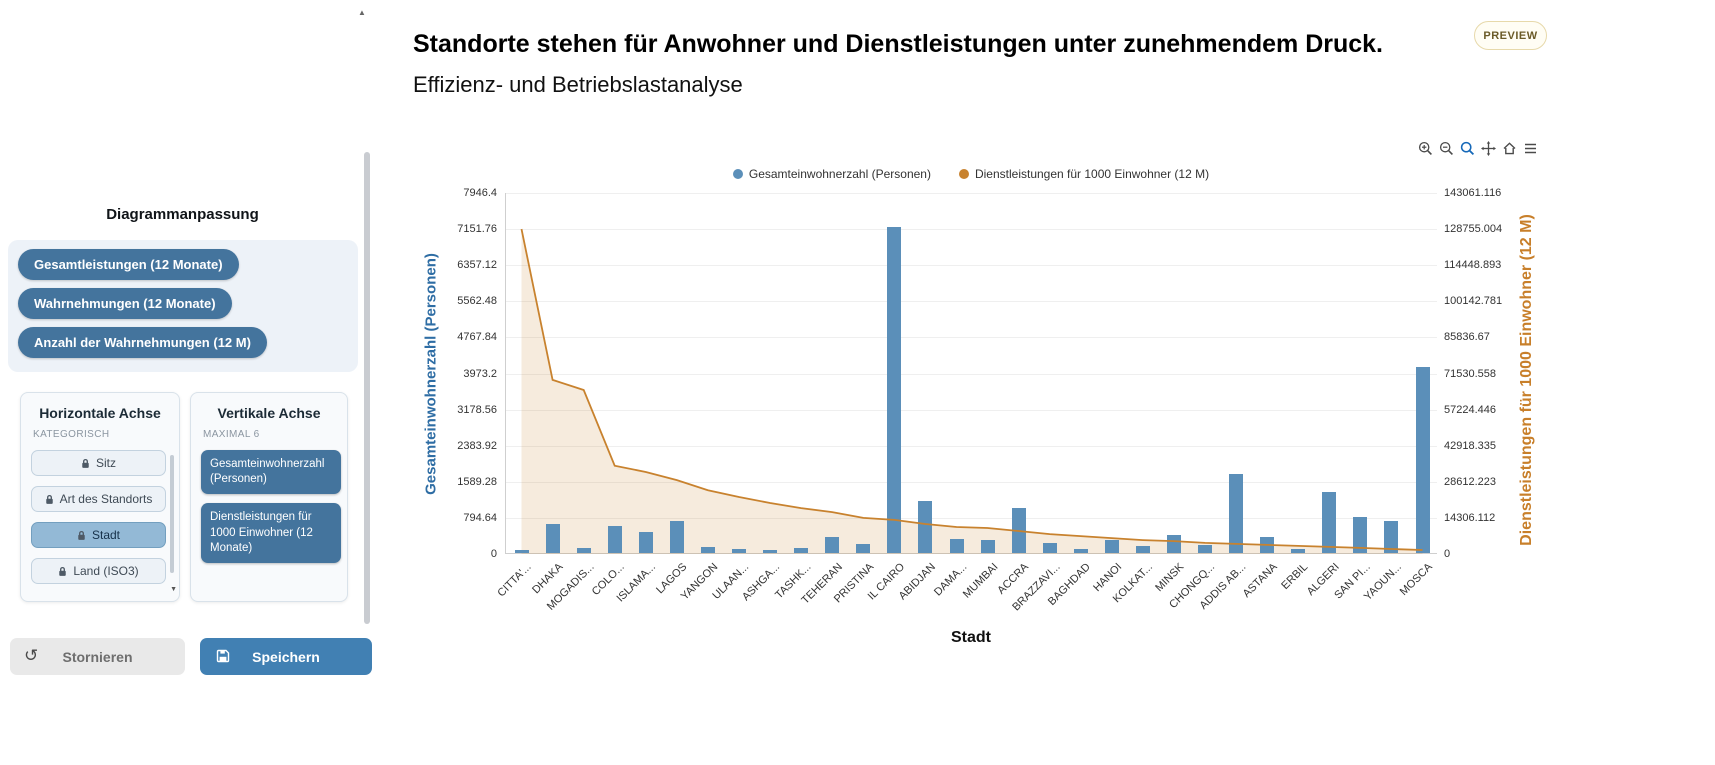 Image resolution: width=1715 pixels, height=765 pixels. I want to click on zoom-out-button, so click(1446, 149).